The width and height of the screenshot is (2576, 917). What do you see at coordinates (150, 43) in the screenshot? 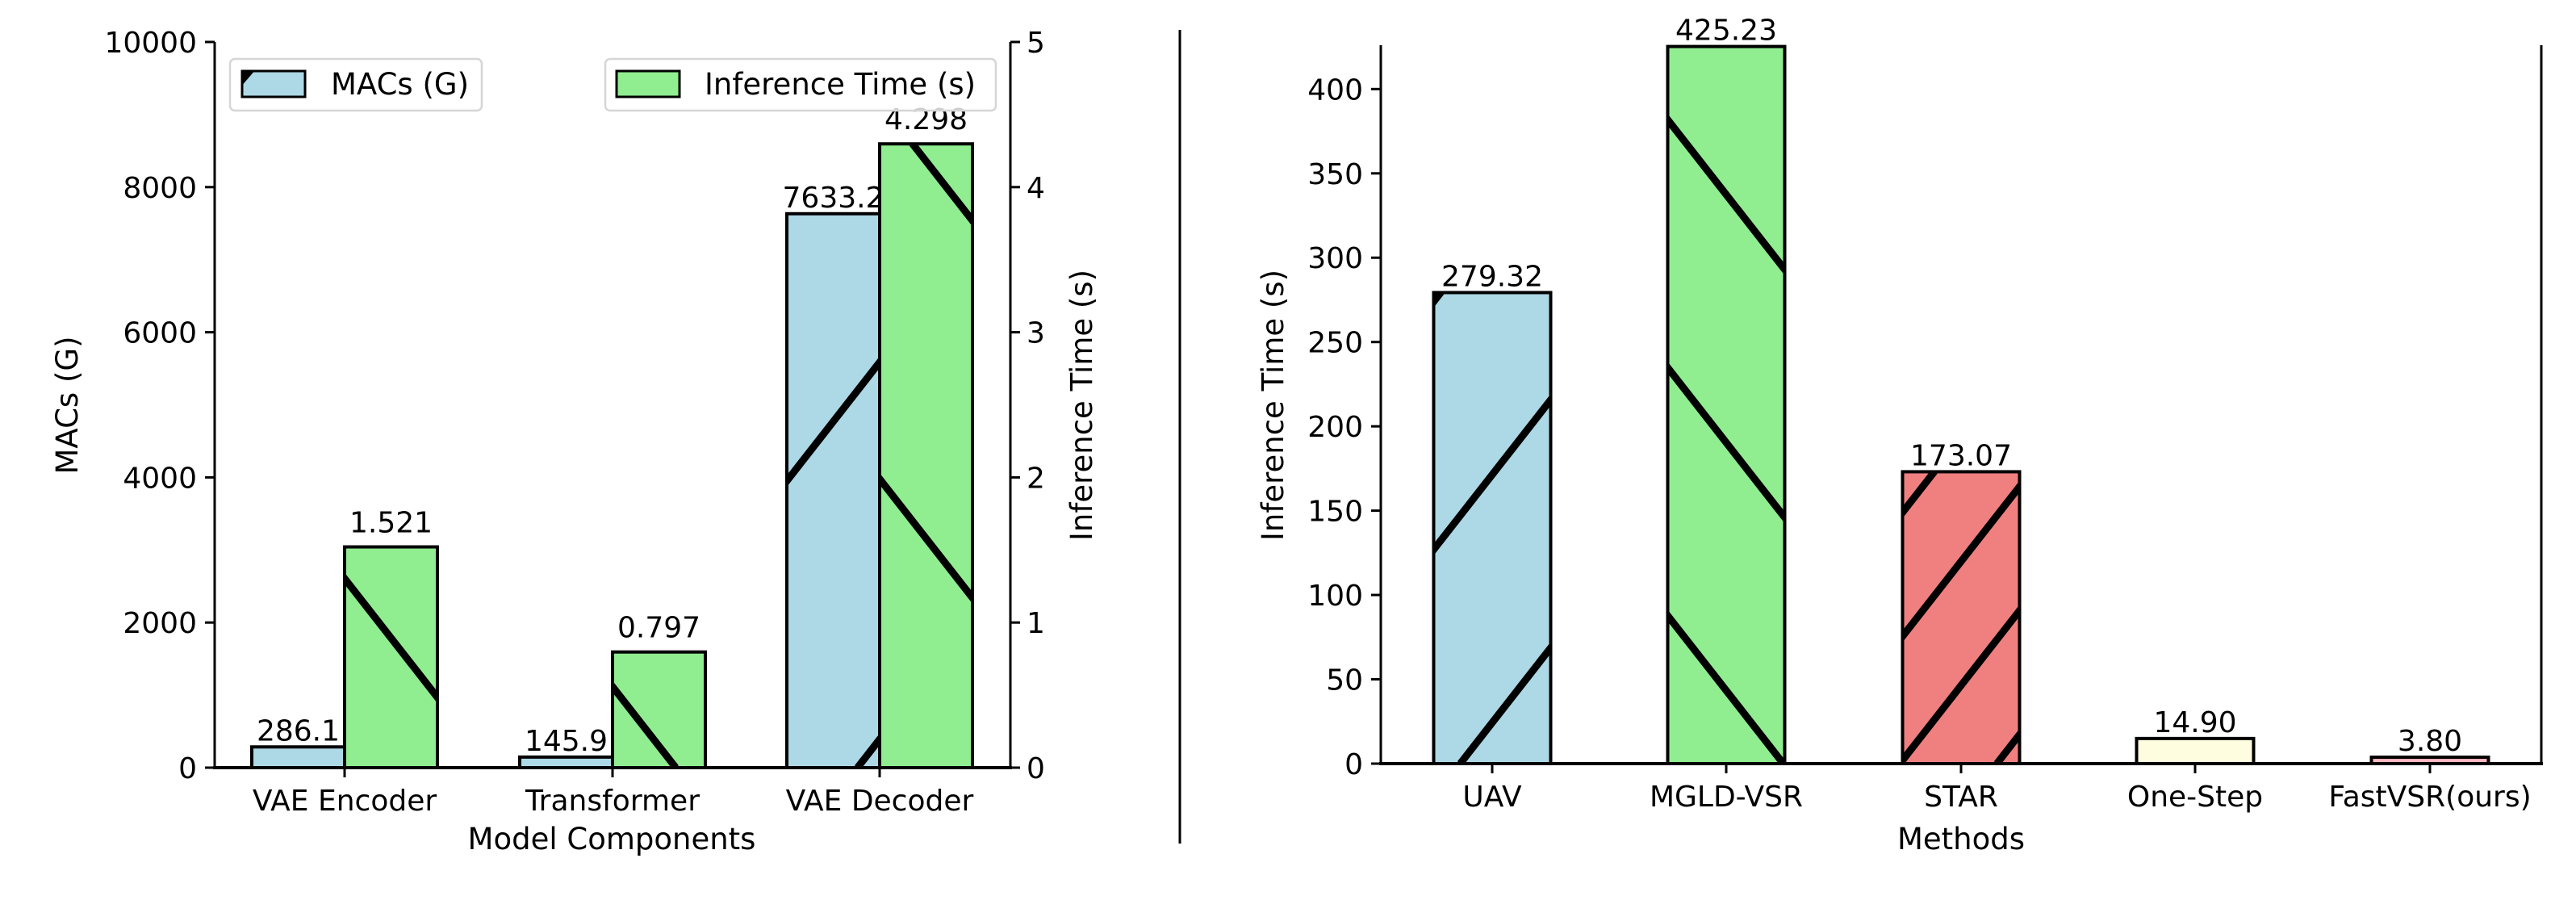
I see `y-tick-label: 10000` at bounding box center [150, 43].